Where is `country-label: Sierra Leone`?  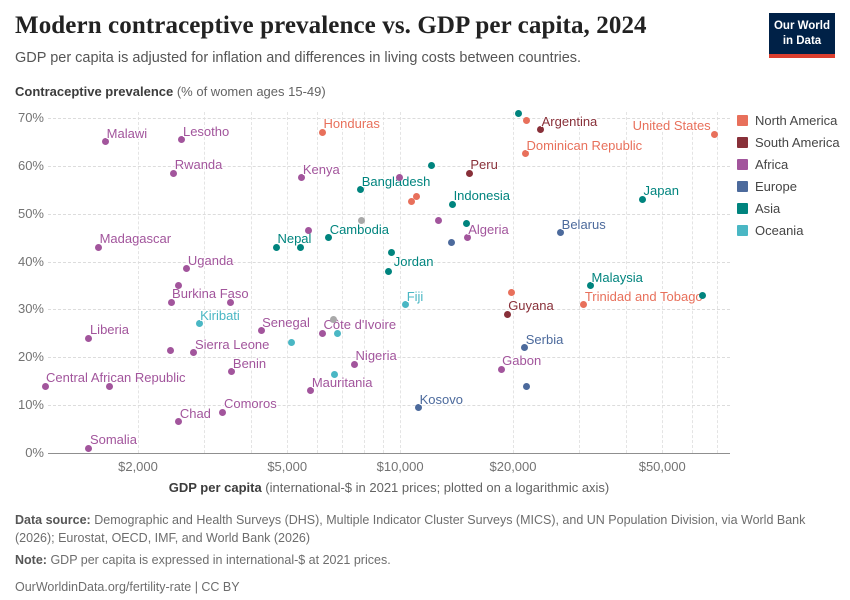
country-label: Sierra Leone is located at coordinates (232, 344).